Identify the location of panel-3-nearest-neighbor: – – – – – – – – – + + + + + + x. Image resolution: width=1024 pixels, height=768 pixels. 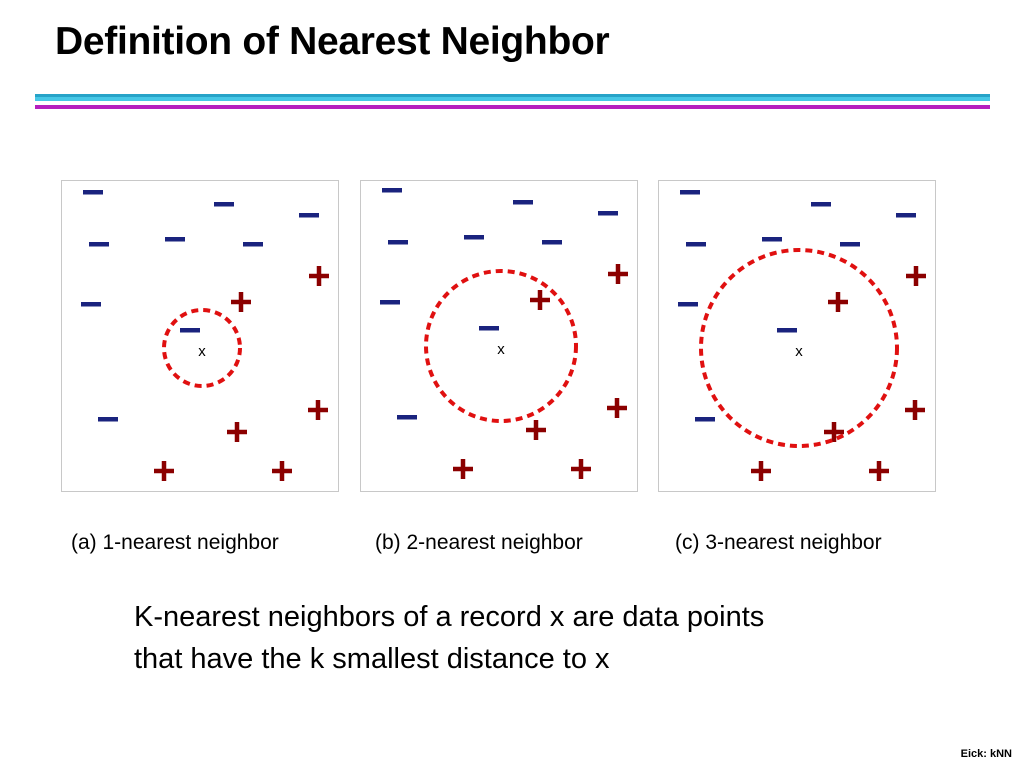
(797, 336).